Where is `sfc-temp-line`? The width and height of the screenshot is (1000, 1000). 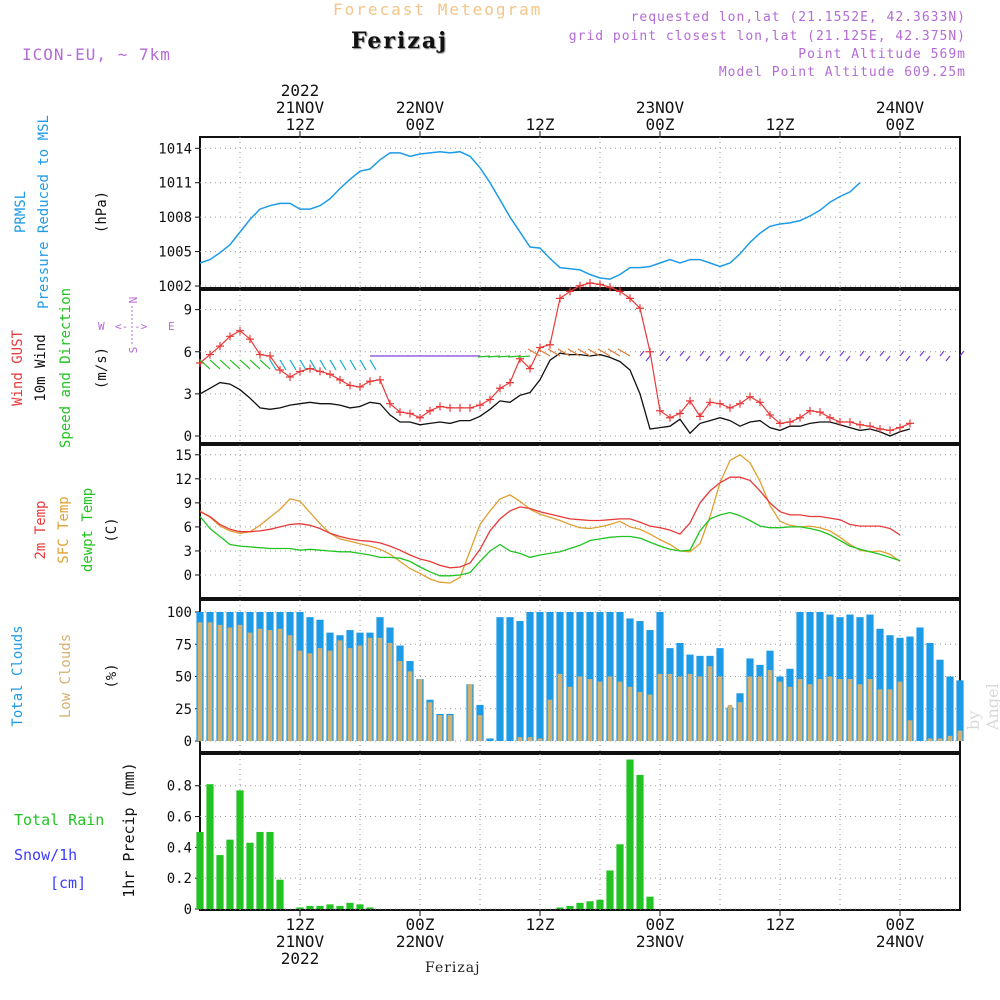
sfc-temp-line is located at coordinates (550, 519).